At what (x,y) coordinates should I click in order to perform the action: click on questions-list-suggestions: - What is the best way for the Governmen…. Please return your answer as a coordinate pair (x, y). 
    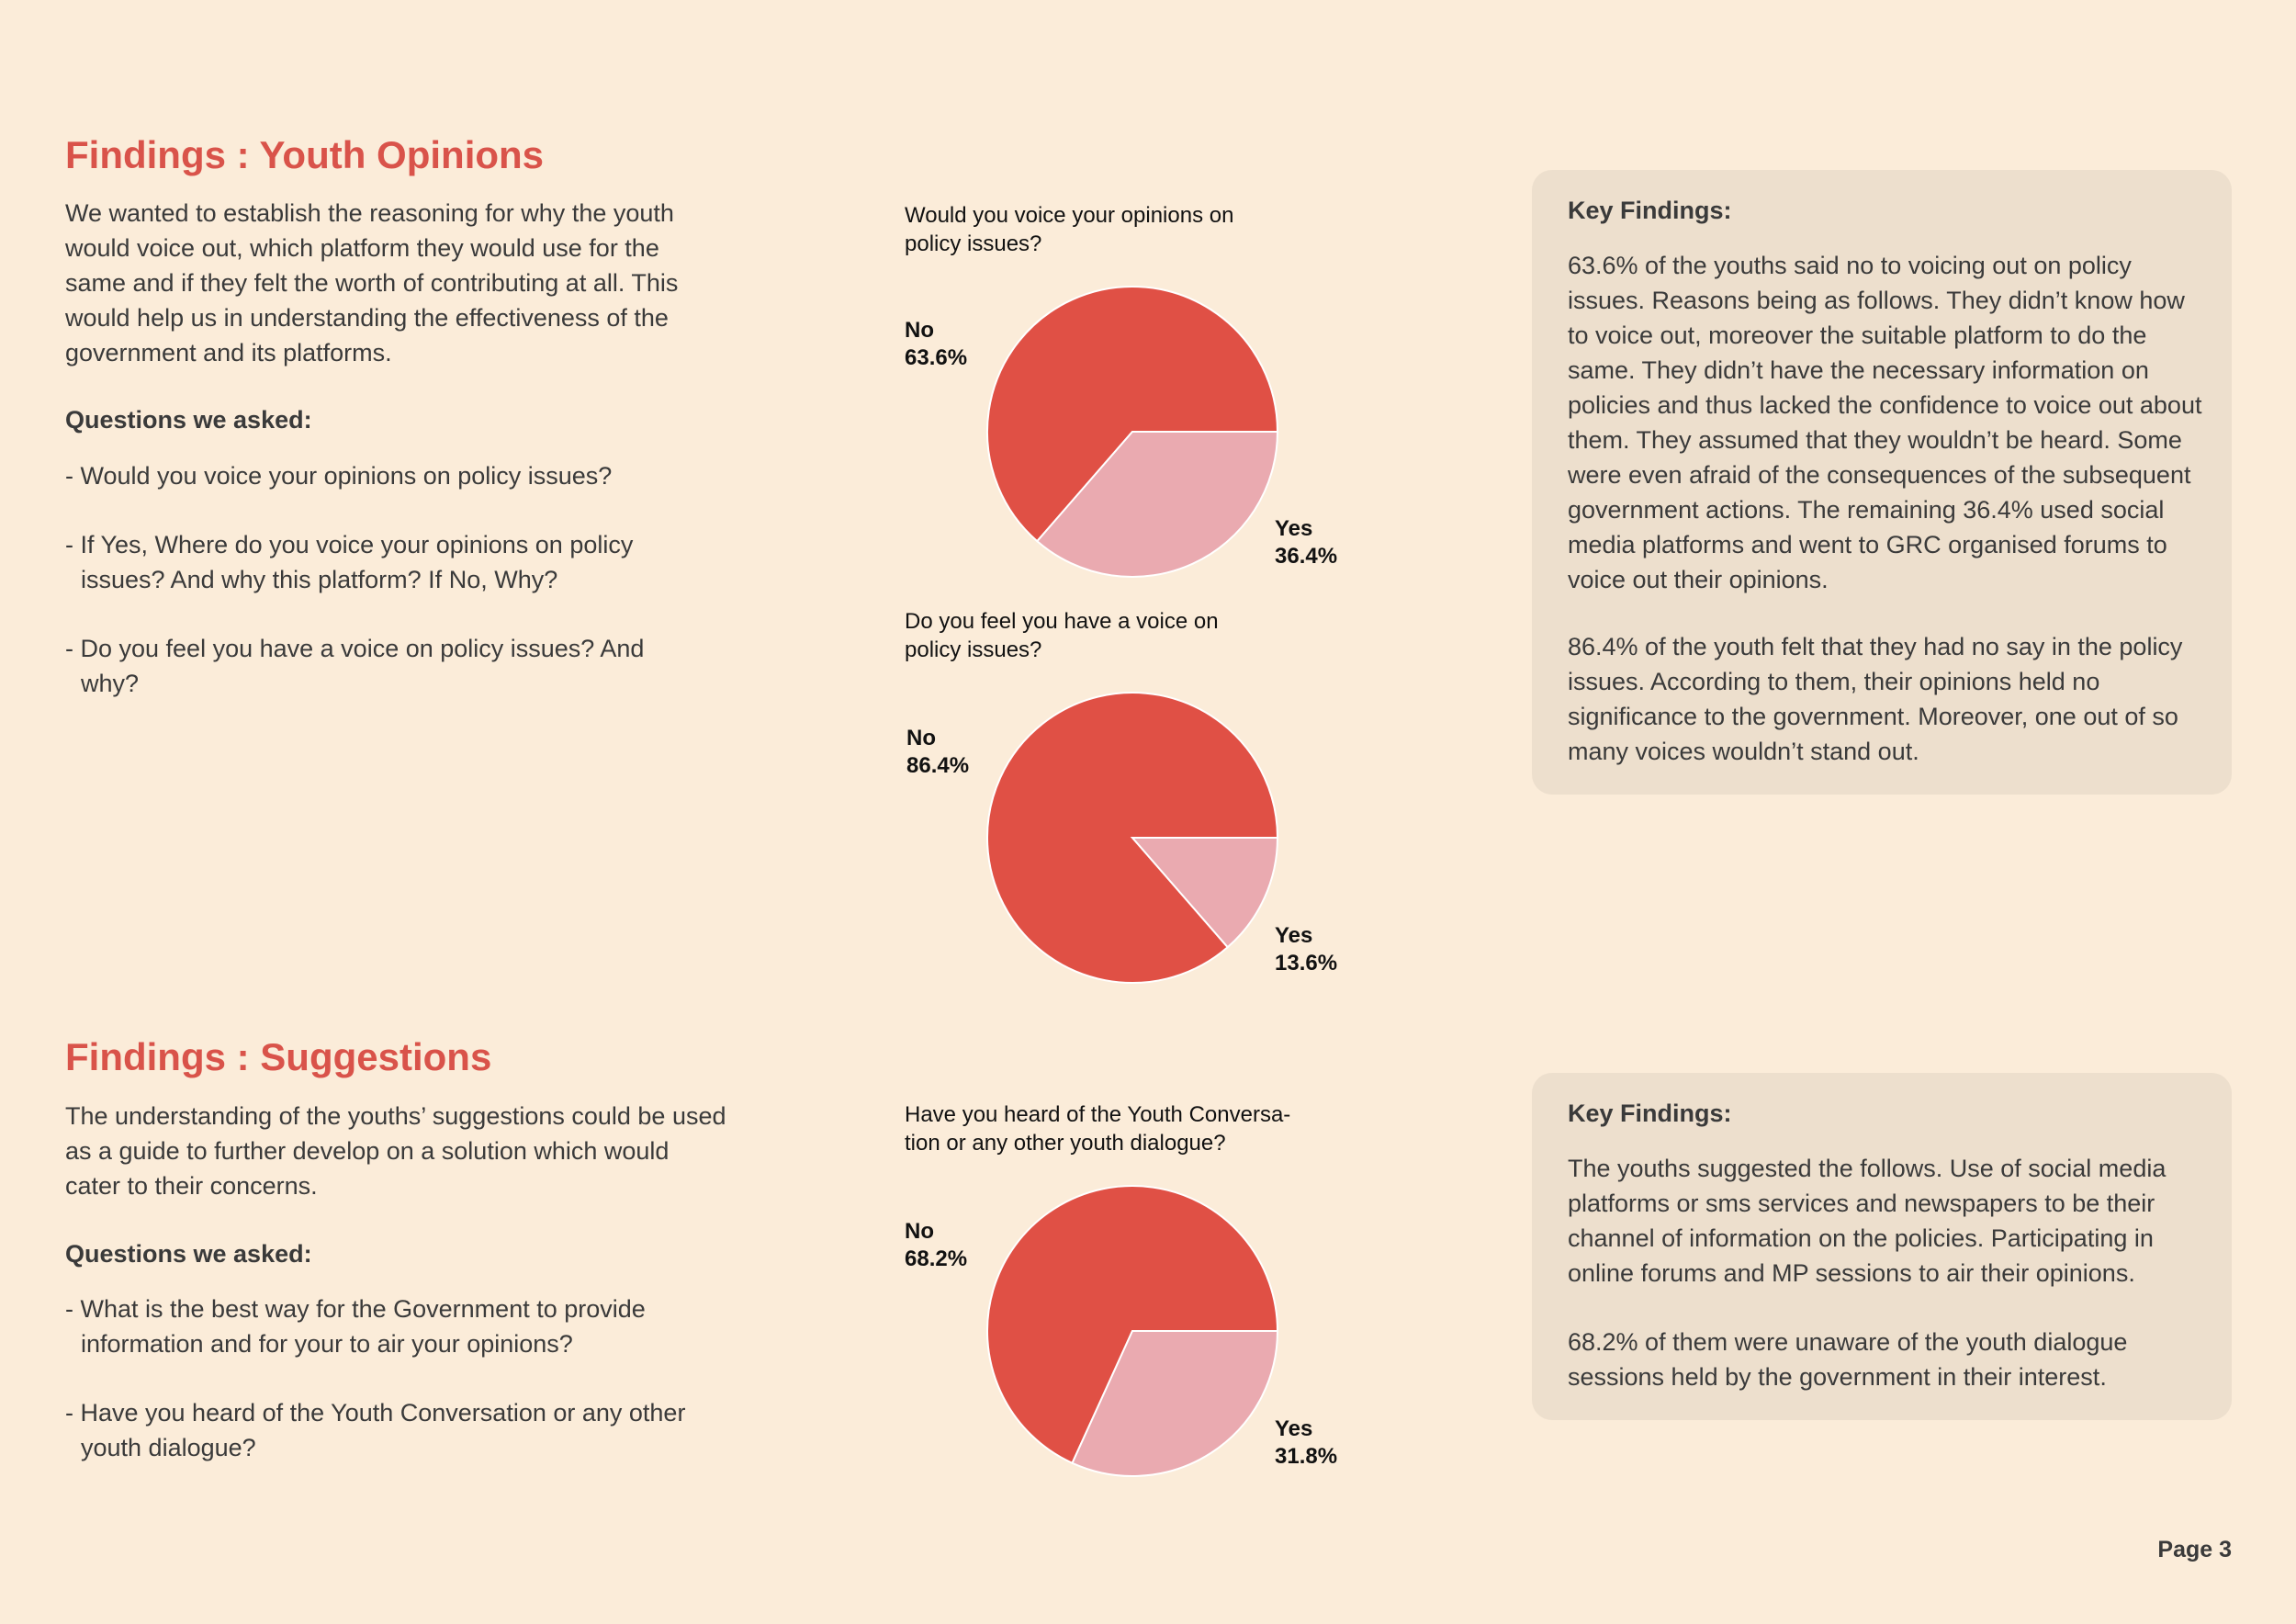
    Looking at the image, I should click on (396, 1395).